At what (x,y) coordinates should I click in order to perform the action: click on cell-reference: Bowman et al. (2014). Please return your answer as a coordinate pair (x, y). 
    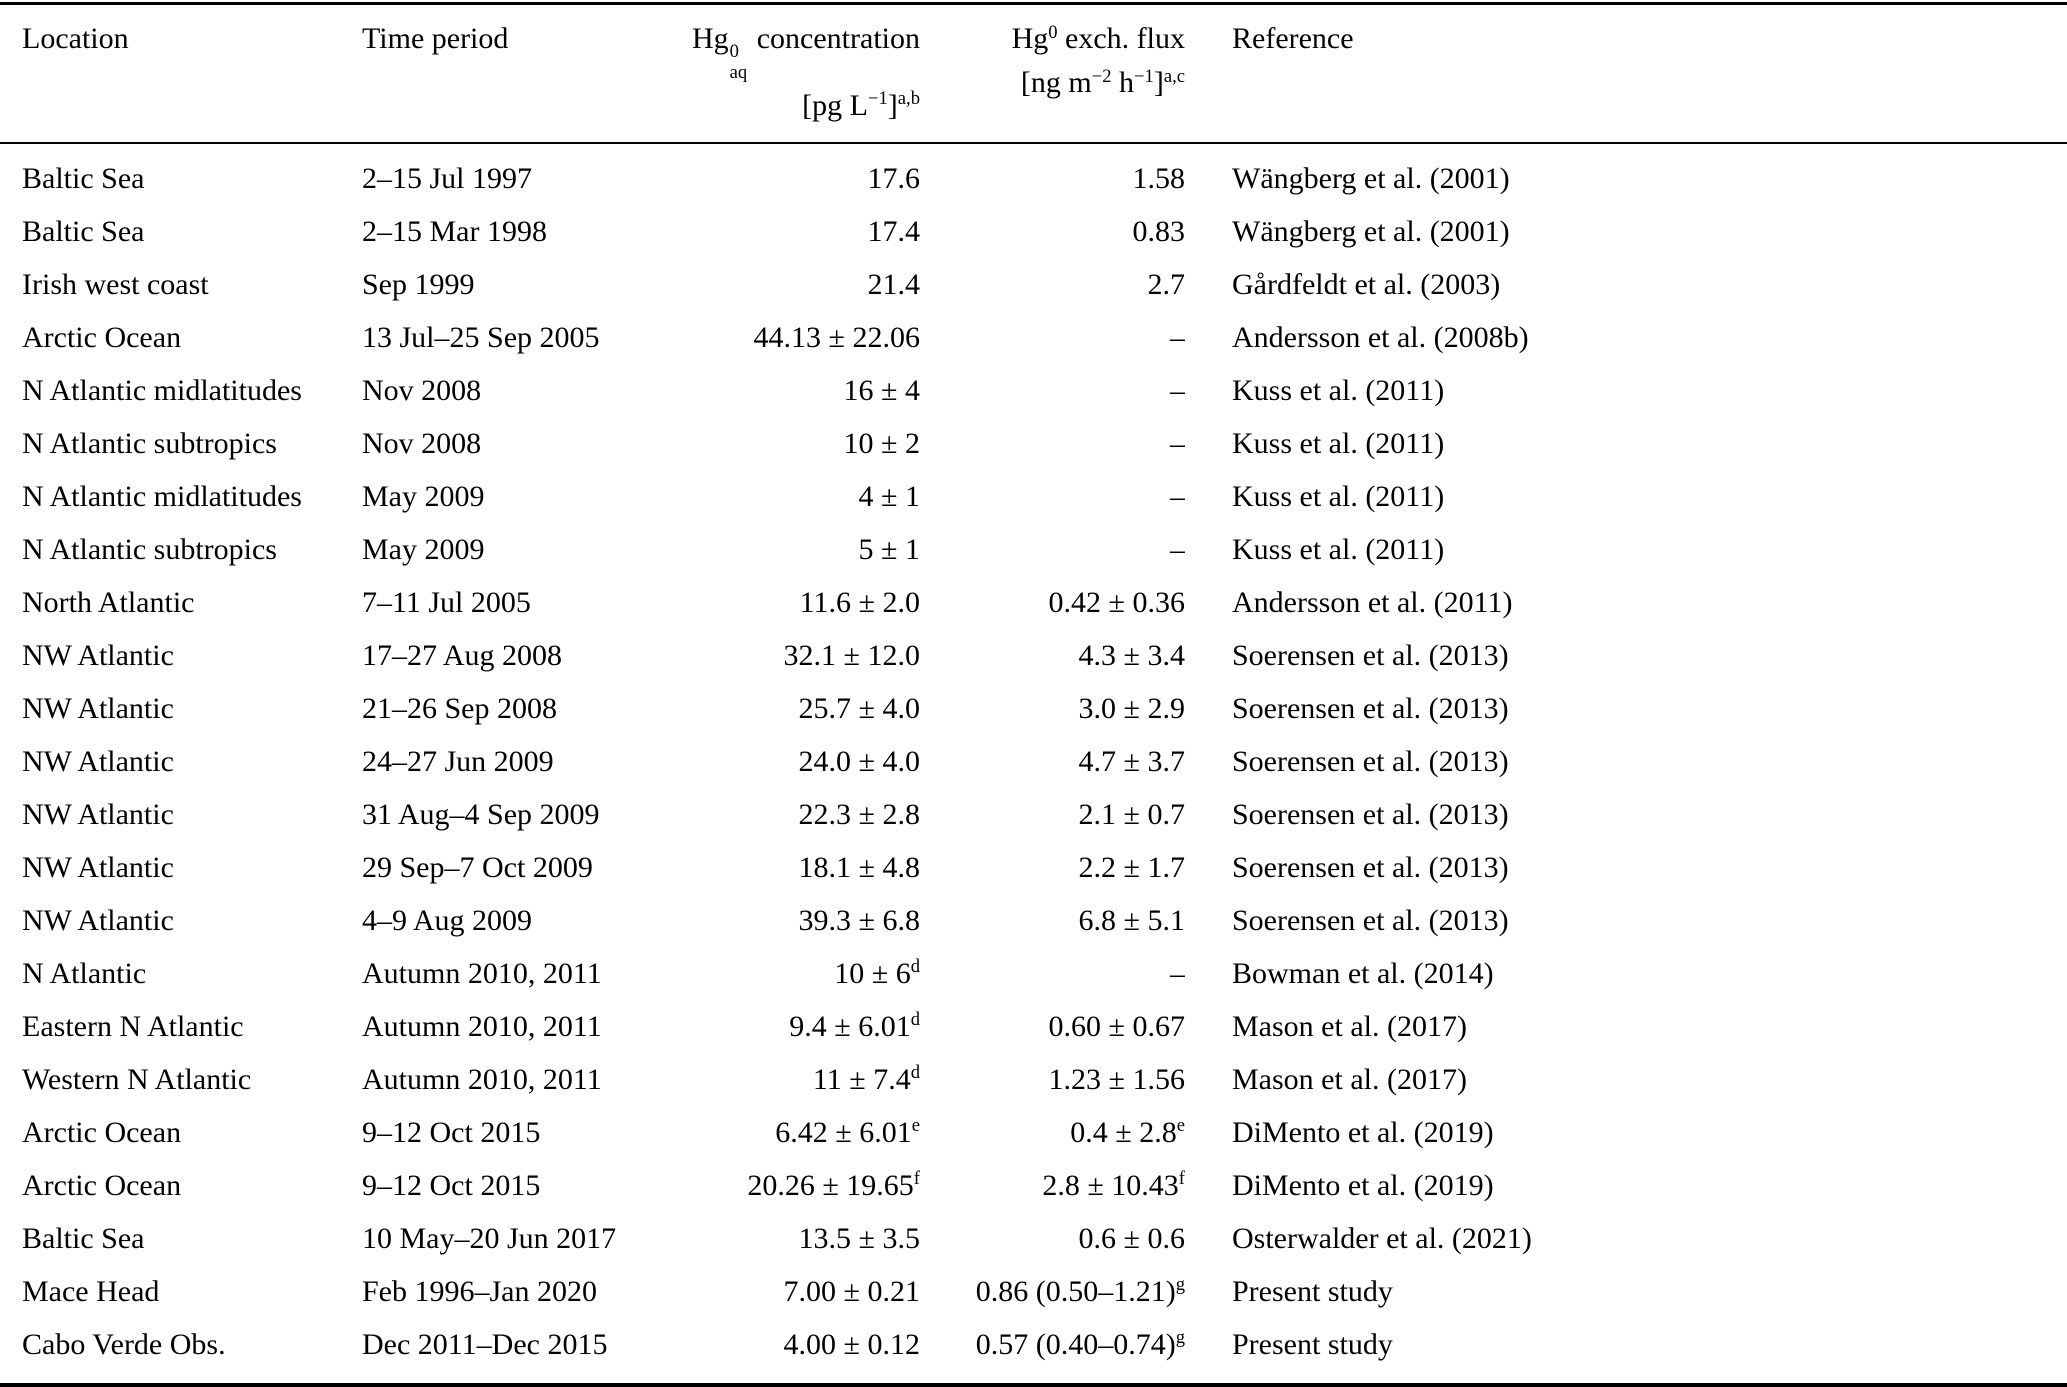
    Looking at the image, I should click on (1363, 973).